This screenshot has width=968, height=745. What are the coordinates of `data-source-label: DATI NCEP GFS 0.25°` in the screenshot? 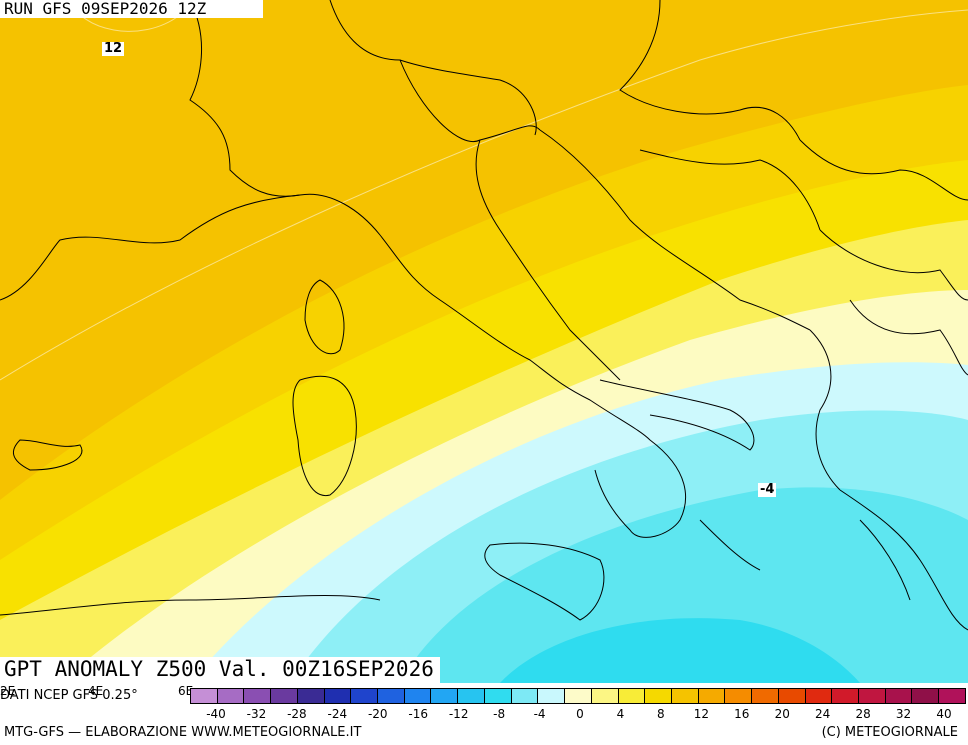 It's located at (69, 695).